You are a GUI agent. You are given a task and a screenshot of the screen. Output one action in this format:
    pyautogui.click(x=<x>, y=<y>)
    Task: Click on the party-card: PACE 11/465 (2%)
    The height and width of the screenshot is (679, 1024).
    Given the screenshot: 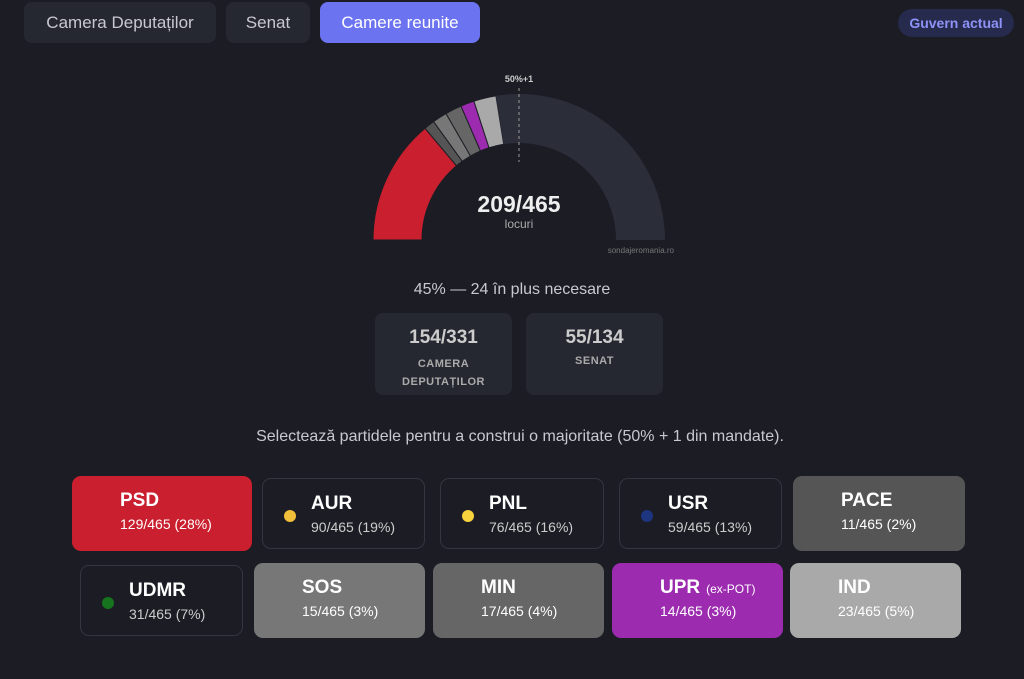 What is the action you would take?
    pyautogui.click(x=879, y=513)
    